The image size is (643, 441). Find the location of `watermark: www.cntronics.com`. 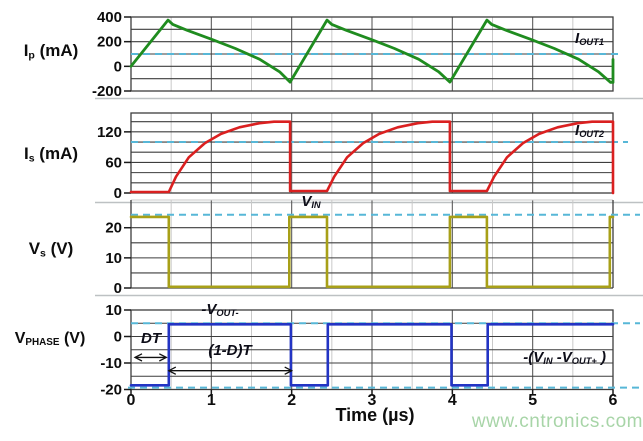

watermark: www.cntronics.com is located at coordinates (557, 421).